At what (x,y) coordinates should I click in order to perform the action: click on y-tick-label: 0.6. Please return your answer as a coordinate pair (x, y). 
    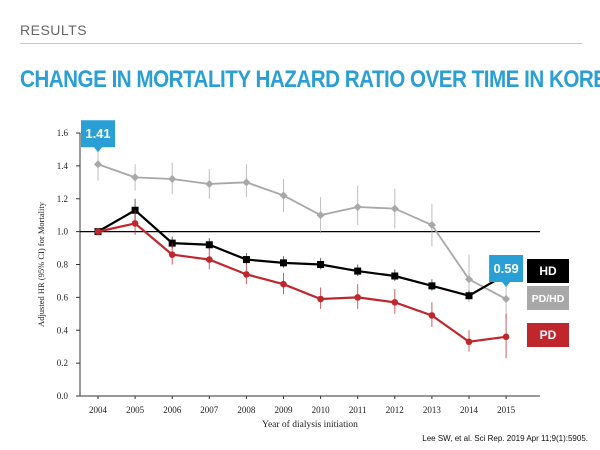
    Looking at the image, I should click on (63, 297).